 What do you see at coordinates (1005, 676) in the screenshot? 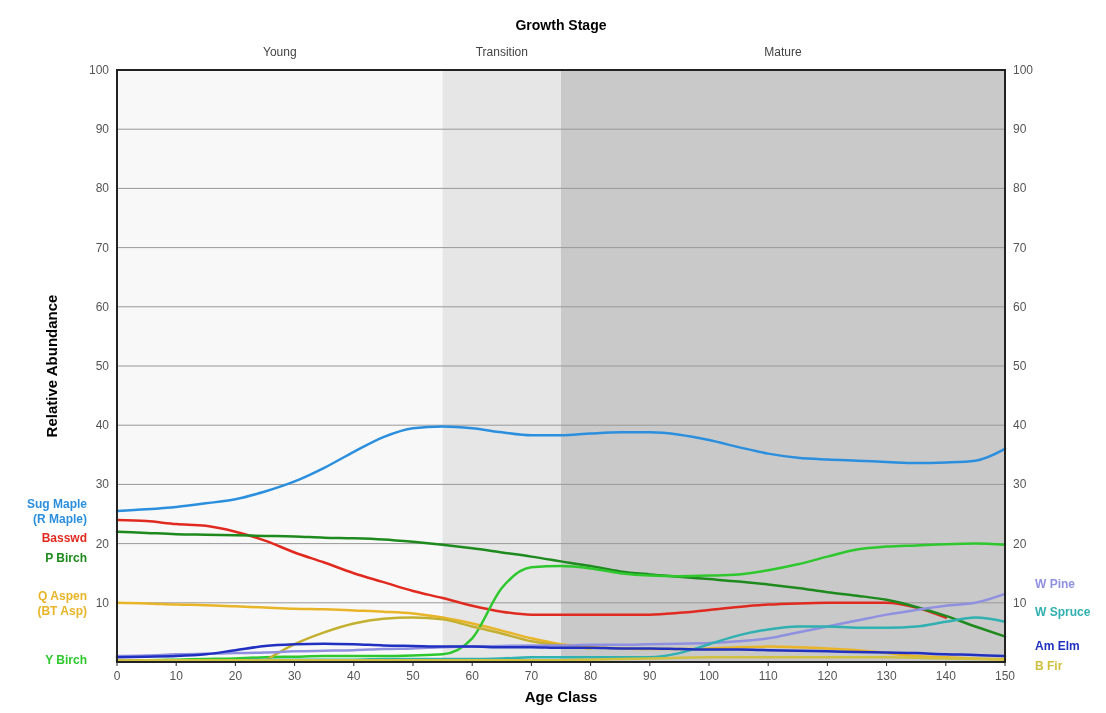
I see `x-tick-label: 150` at bounding box center [1005, 676].